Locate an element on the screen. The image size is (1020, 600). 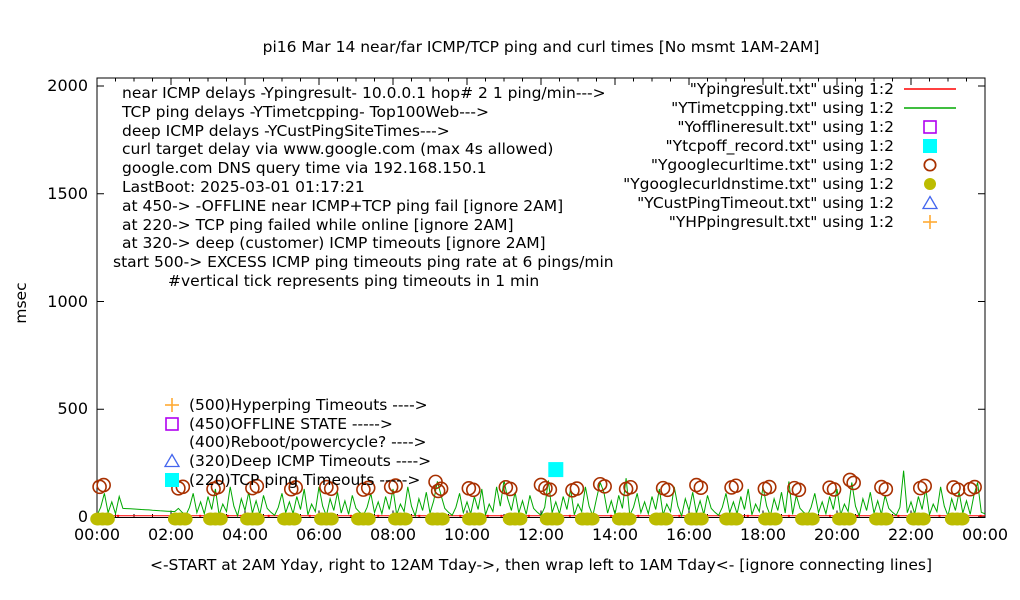
series-ygooglecurltime is located at coordinates (537, 485).